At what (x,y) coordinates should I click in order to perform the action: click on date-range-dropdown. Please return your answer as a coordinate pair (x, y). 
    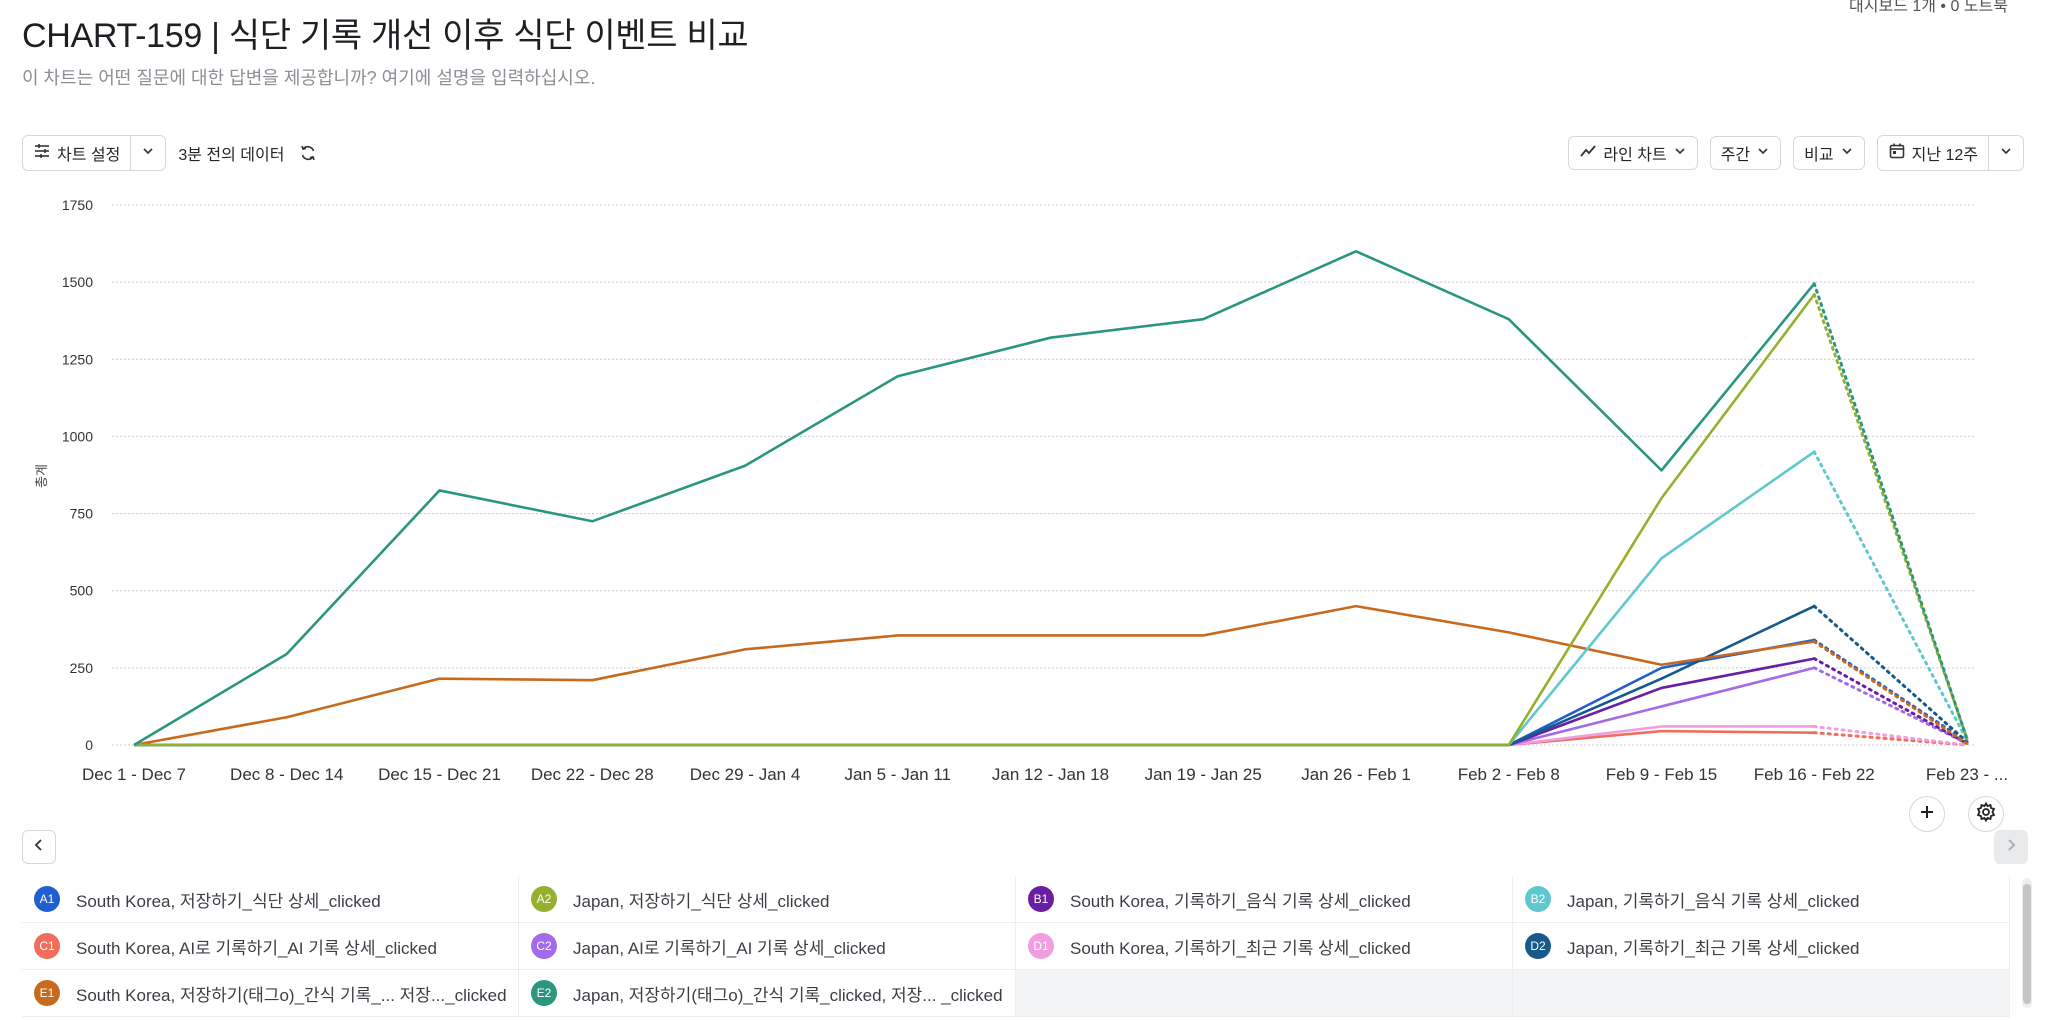
    Looking at the image, I should click on (2005, 153).